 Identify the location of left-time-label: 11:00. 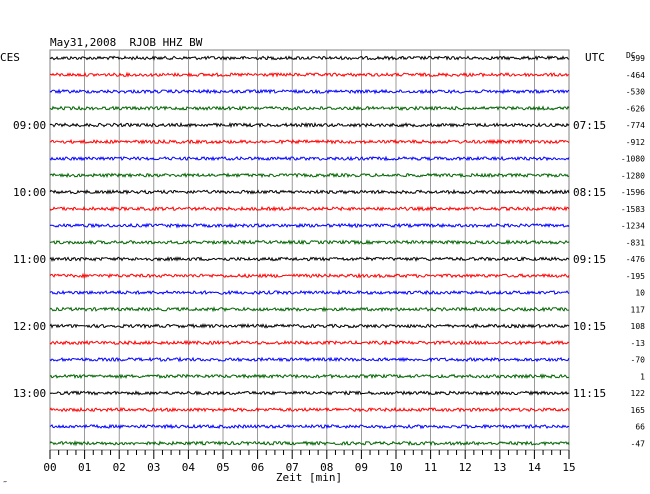
(29, 259).